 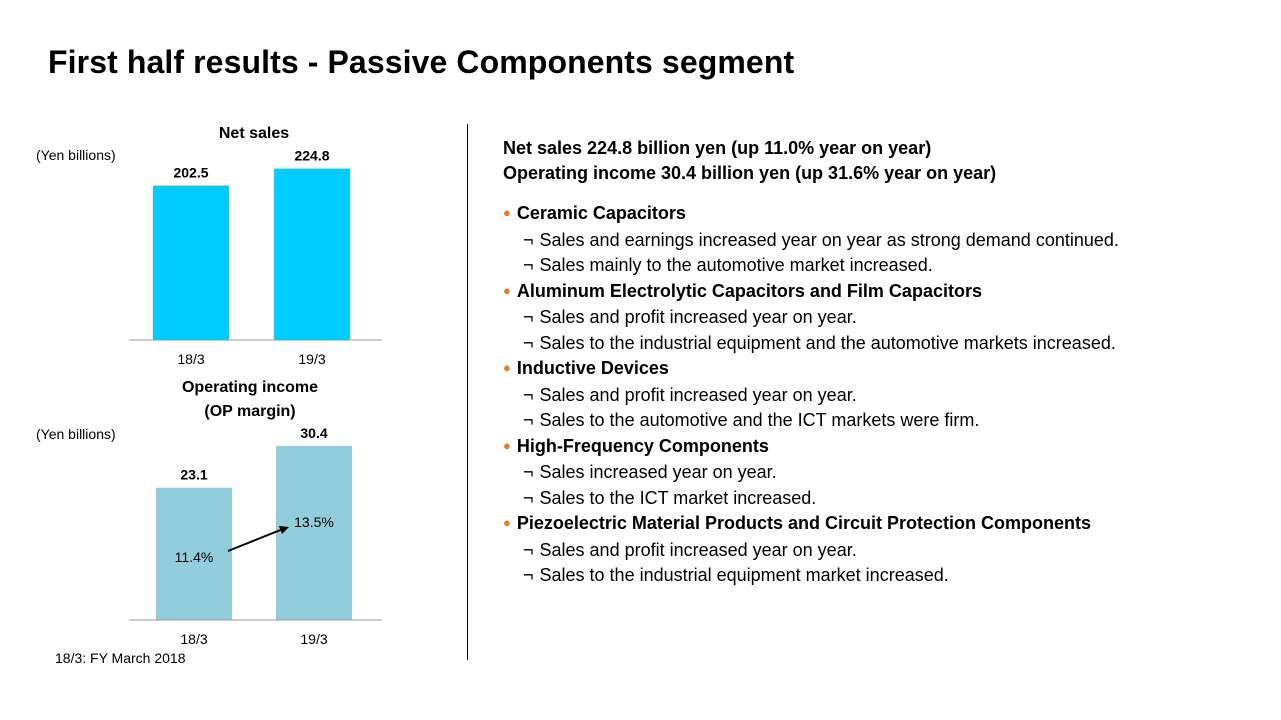 What do you see at coordinates (193, 475) in the screenshot?
I see `op-income-value-label: 23.1` at bounding box center [193, 475].